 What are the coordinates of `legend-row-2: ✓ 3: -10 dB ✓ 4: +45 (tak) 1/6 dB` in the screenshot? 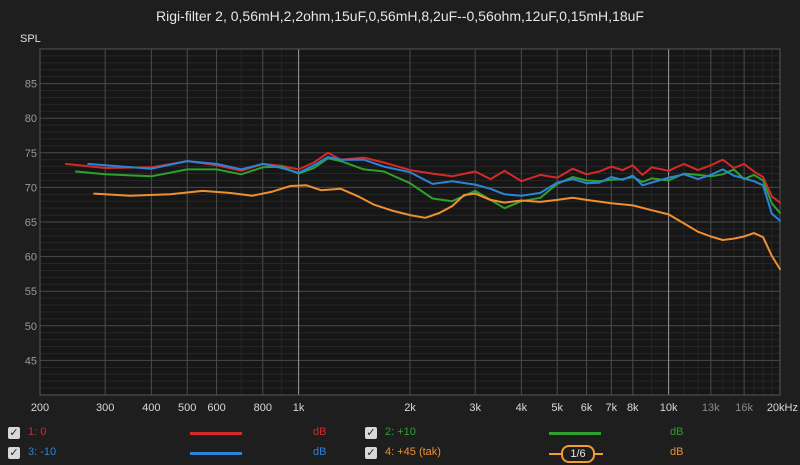 It's located at (400, 454).